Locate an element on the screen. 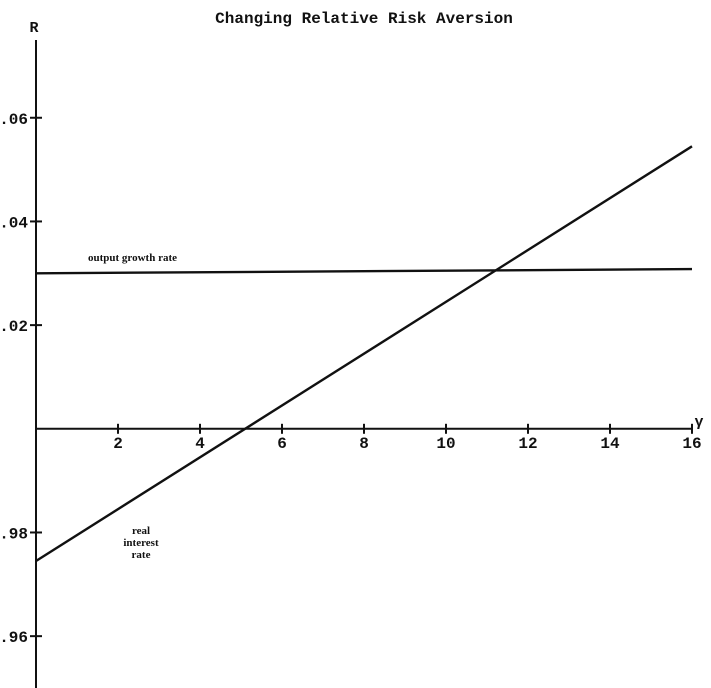 The height and width of the screenshot is (688, 711). y-tick-group: .06 .04 .02 .98 .96 is located at coordinates (21, 379).